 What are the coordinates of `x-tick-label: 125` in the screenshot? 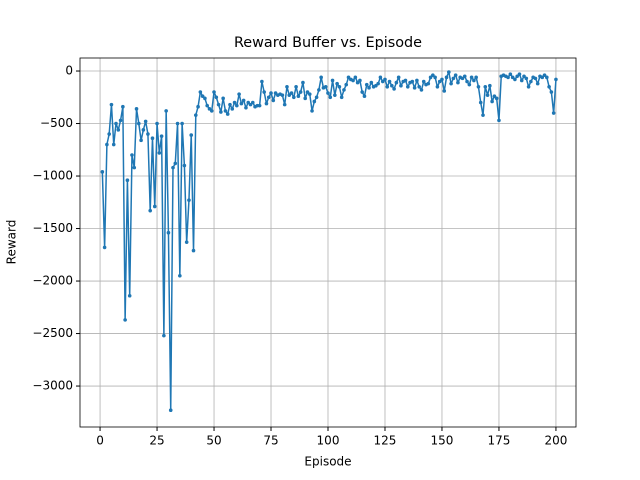 It's located at (385, 441).